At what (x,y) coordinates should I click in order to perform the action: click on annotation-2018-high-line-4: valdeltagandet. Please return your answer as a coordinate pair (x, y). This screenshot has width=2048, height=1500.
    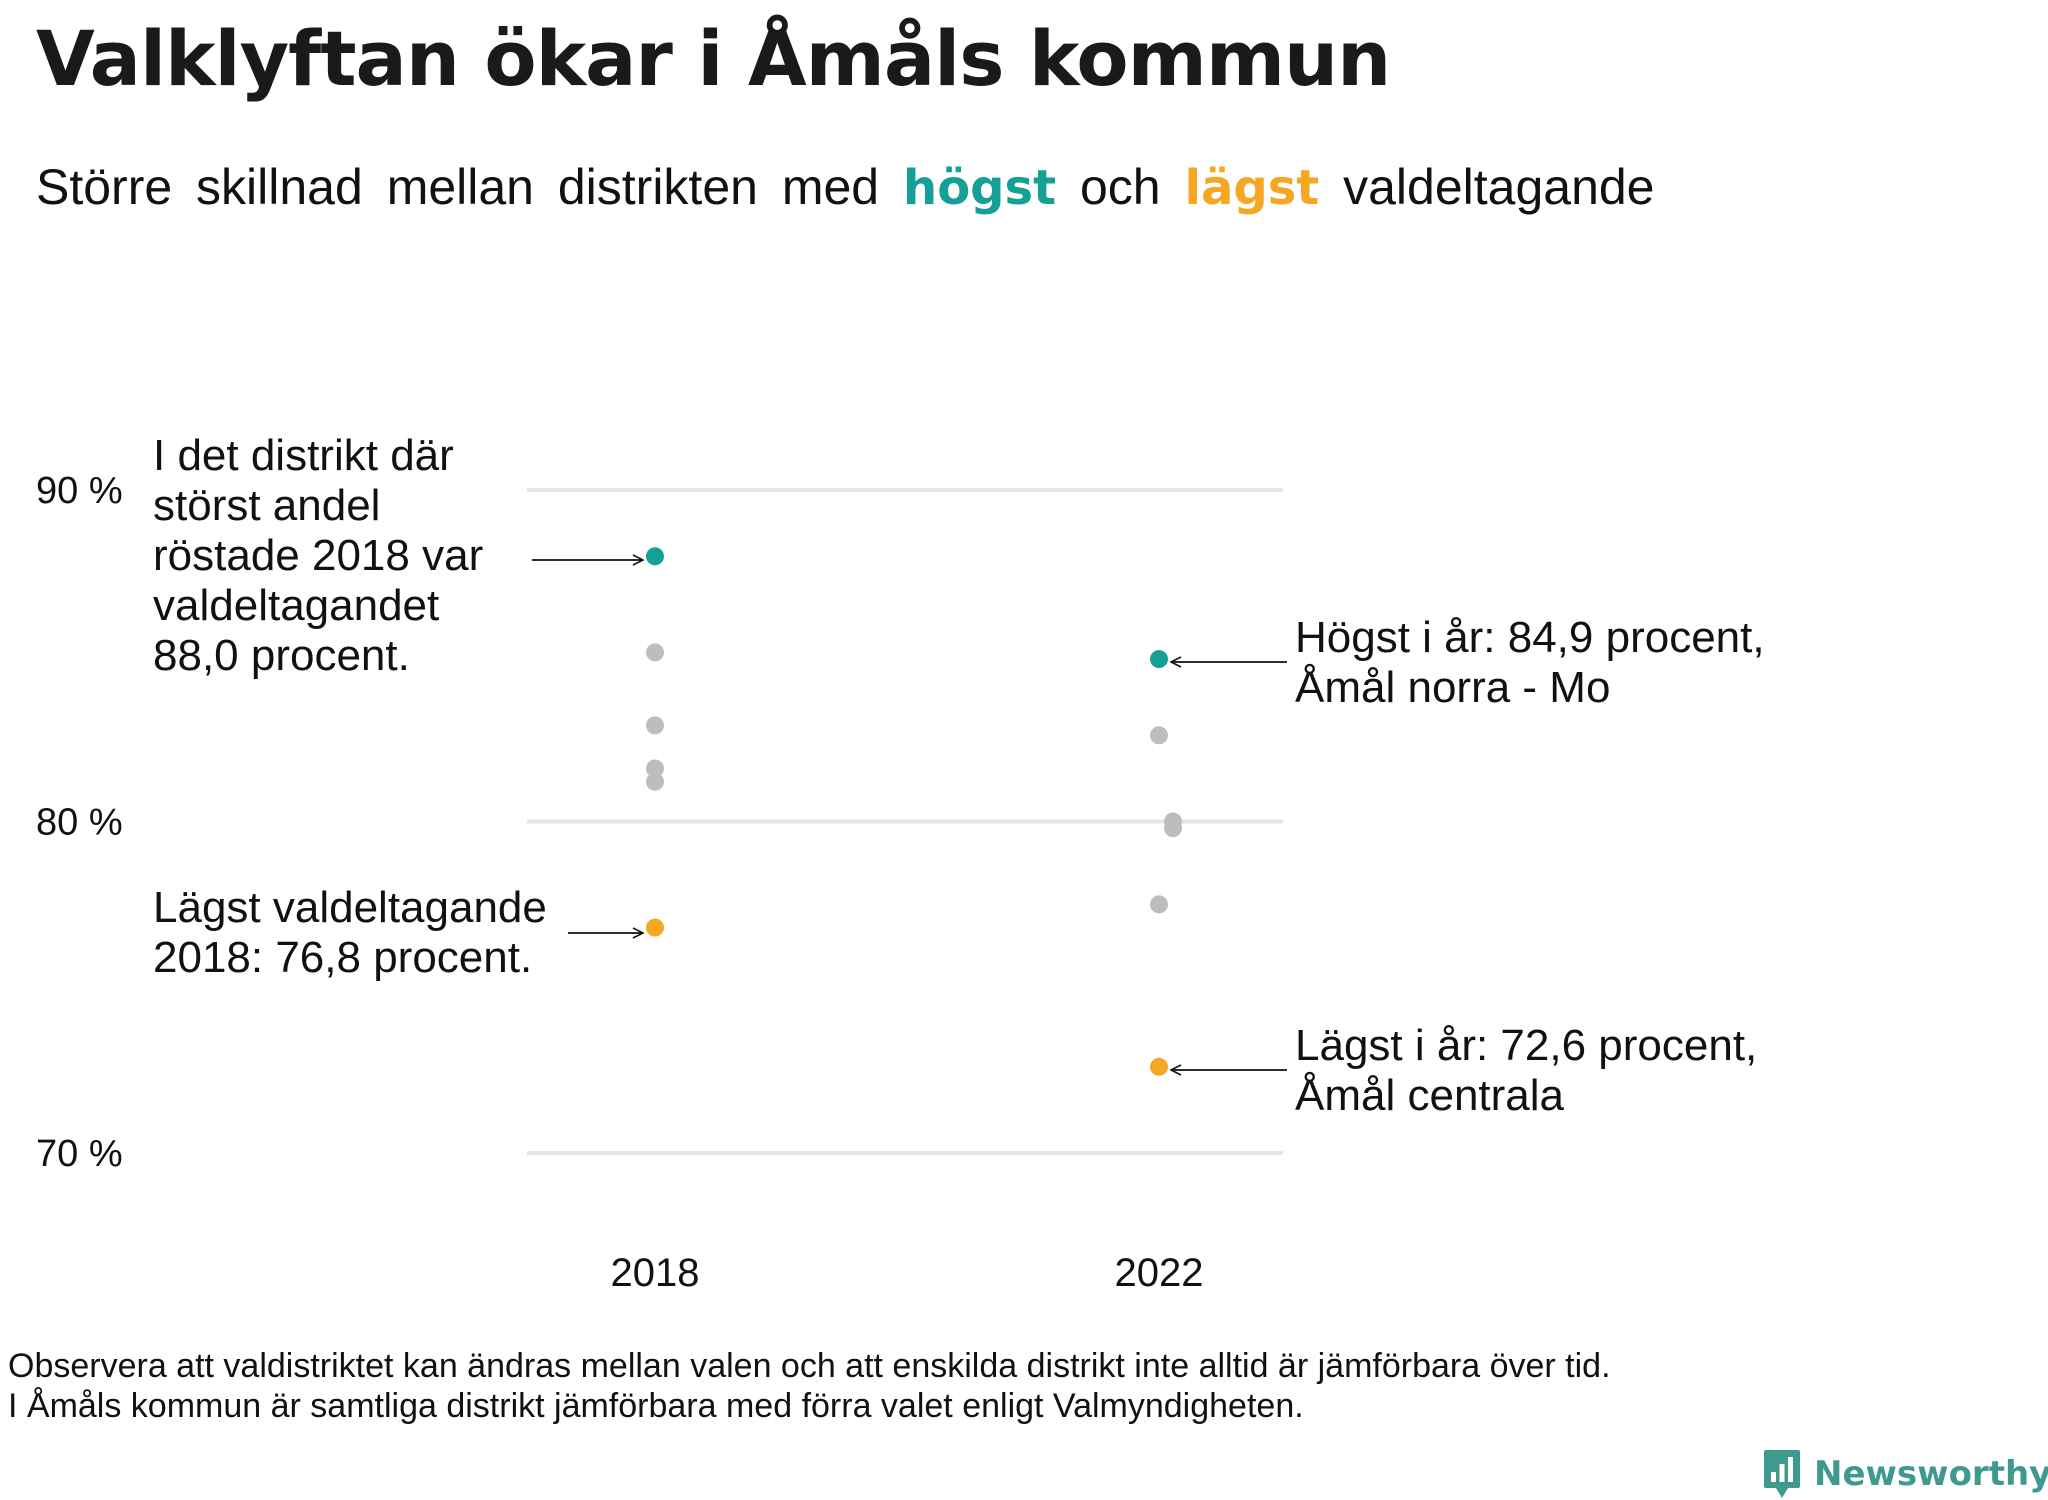
    Looking at the image, I should click on (296, 605).